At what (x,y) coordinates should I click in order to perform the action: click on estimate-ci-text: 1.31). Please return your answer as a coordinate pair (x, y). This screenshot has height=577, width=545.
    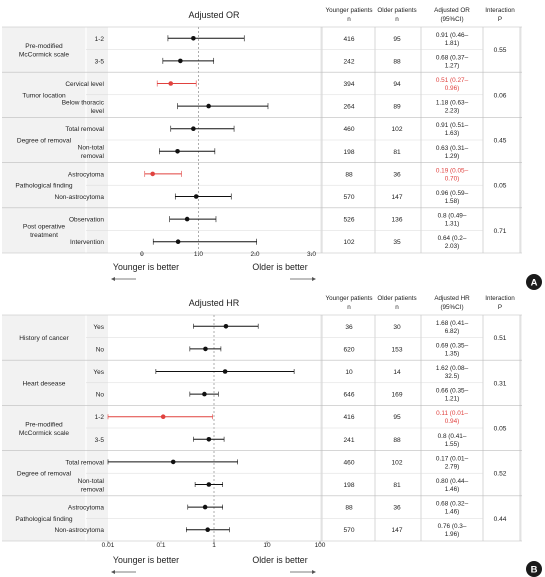
    Looking at the image, I should click on (452, 224).